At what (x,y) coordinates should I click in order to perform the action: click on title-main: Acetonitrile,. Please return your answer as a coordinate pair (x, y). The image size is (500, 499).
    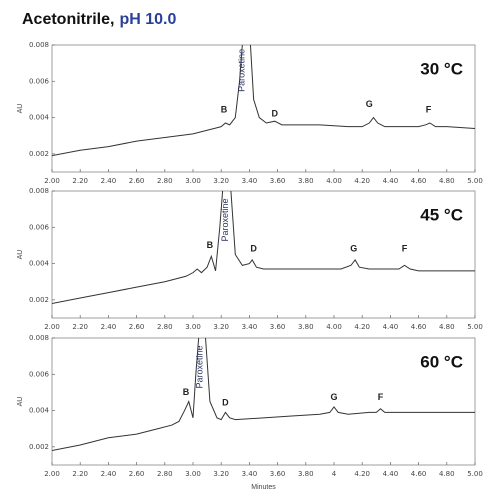
    Looking at the image, I should click on (68, 19).